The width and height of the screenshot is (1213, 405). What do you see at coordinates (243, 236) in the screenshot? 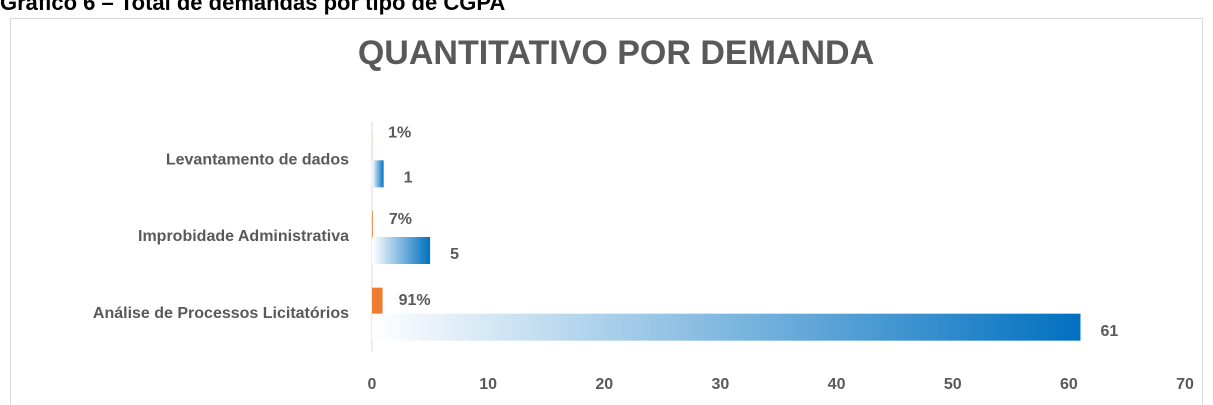
I see `y-tick-label: Improbidade Administrativa` at bounding box center [243, 236].